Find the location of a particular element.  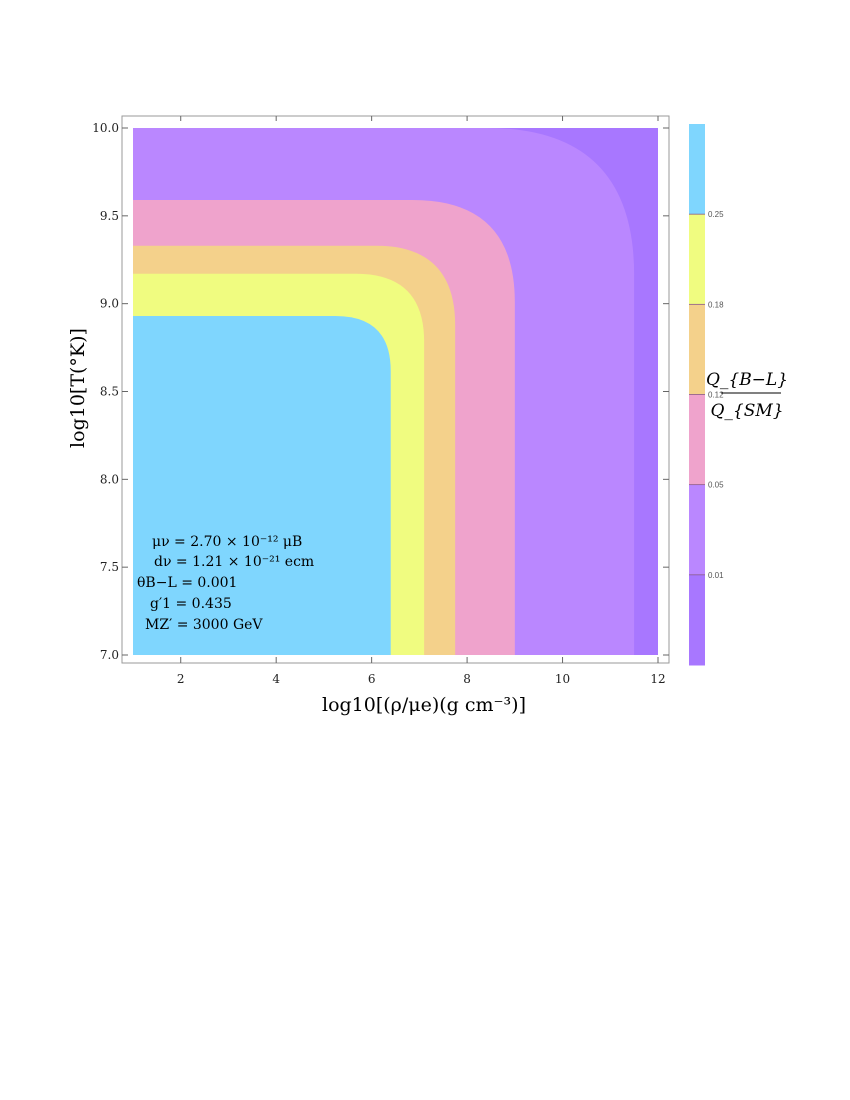

param-theta: θB−L = 0.001 is located at coordinates (187, 583).